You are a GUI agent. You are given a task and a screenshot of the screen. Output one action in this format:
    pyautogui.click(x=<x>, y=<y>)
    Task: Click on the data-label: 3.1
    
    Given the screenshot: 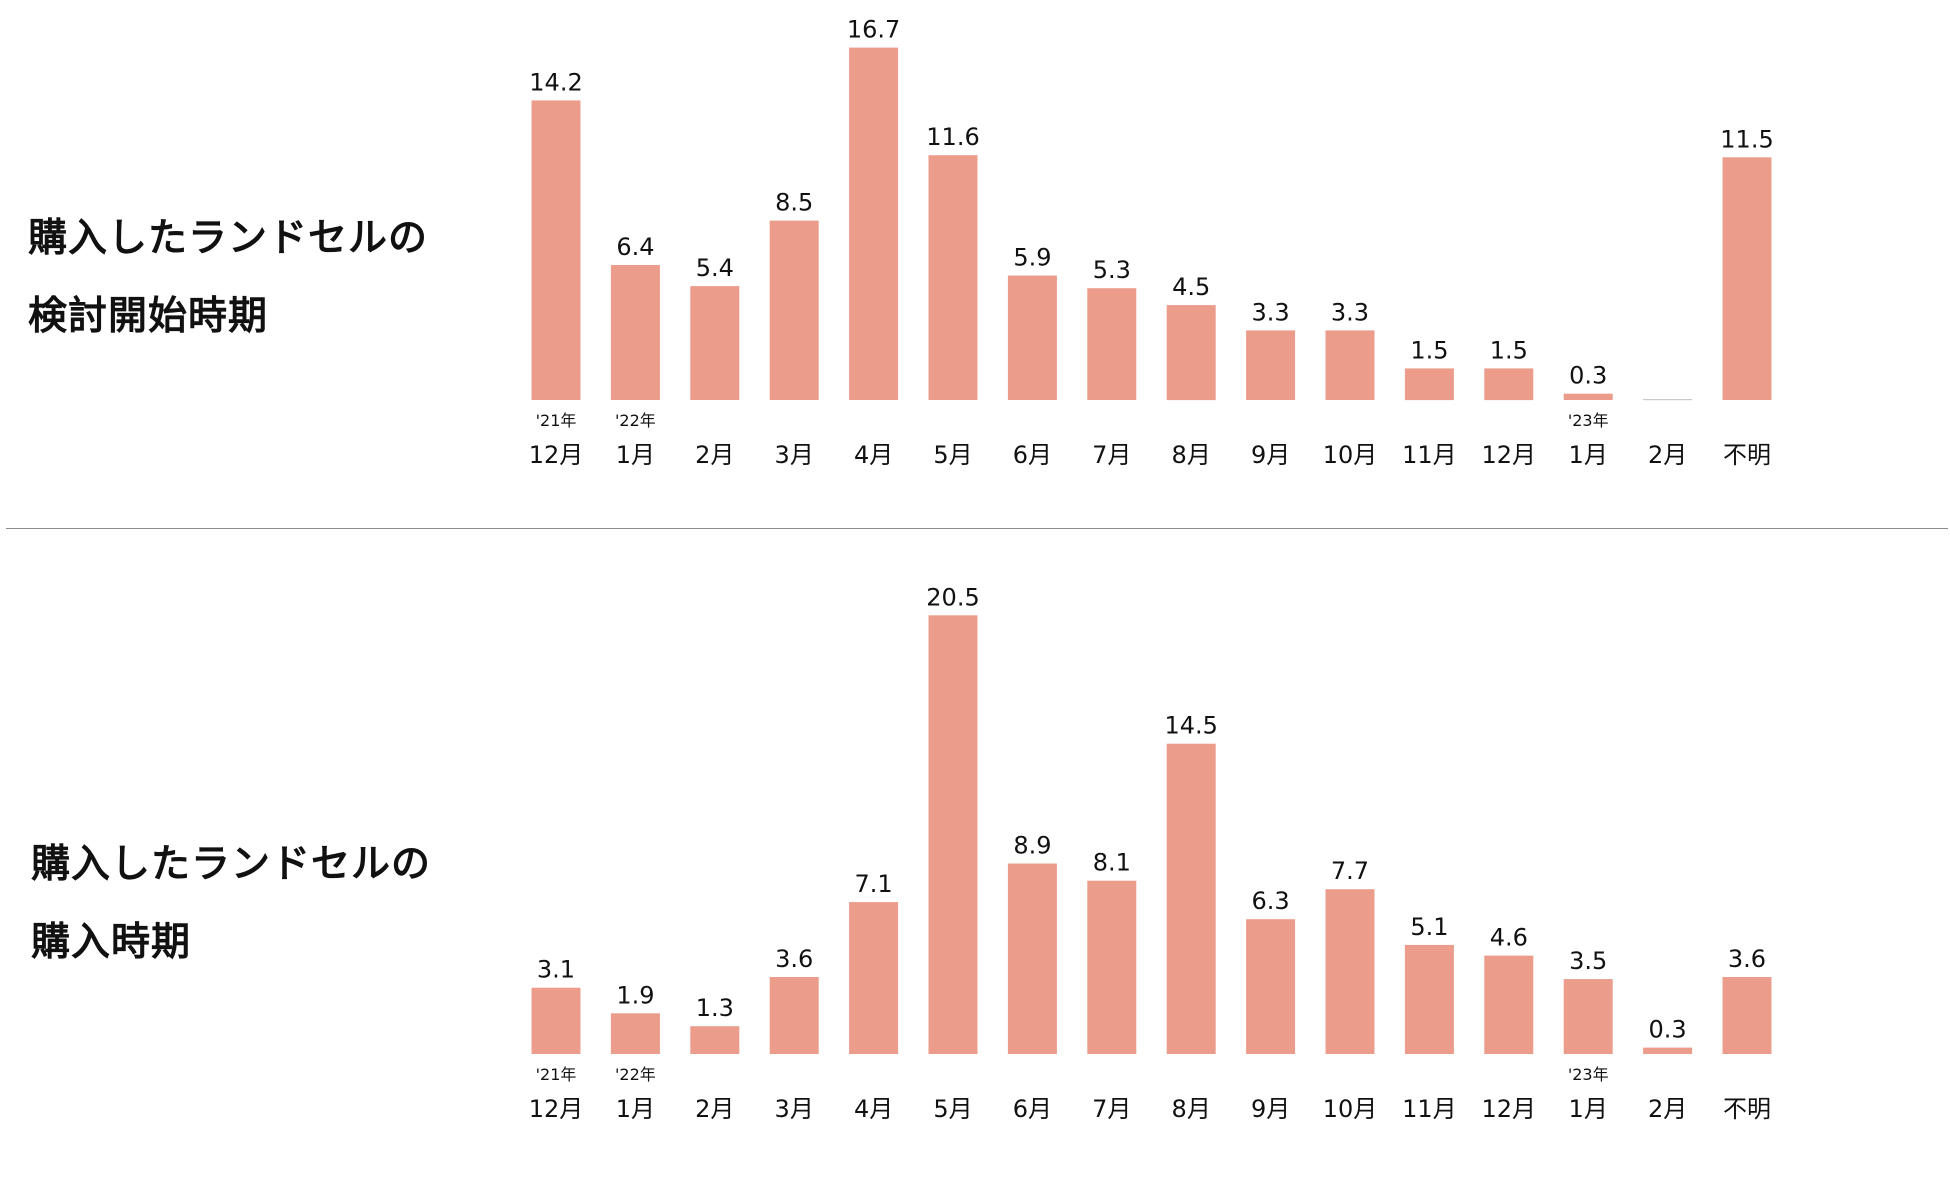 What is the action you would take?
    pyautogui.click(x=556, y=970)
    